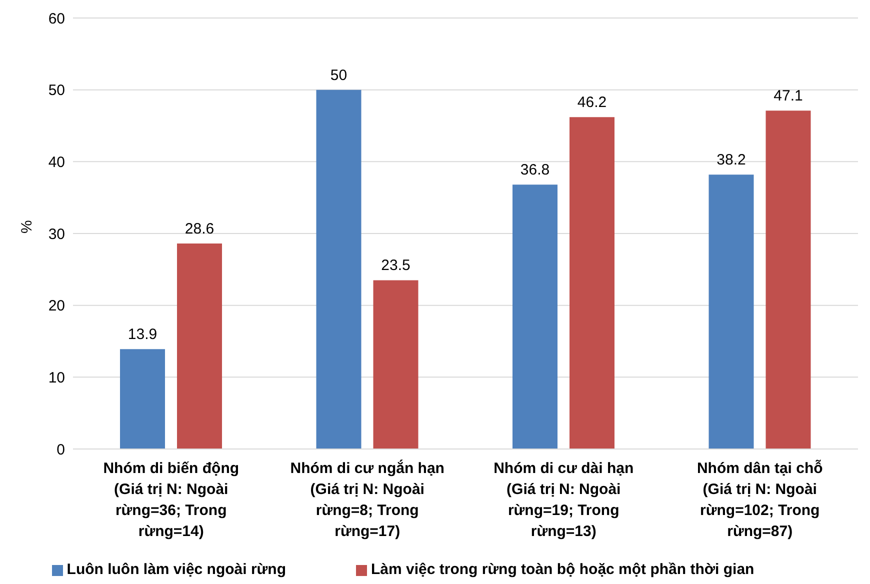  Describe the element at coordinates (56, 162) in the screenshot. I see `y-tick-label: 40` at that location.